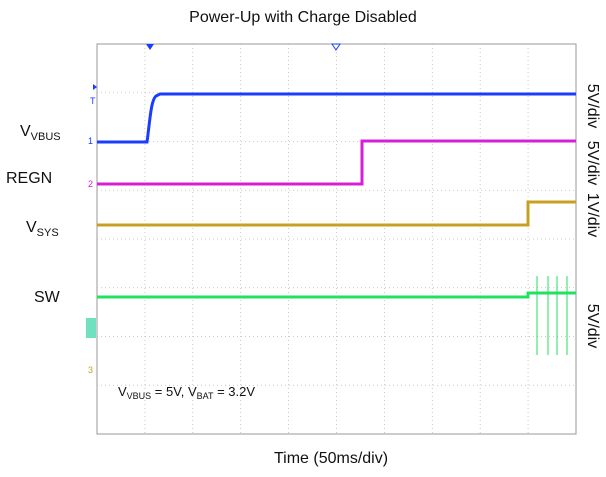 The image size is (606, 477). Describe the element at coordinates (552, 315) in the screenshot. I see `sw-spikes` at that location.